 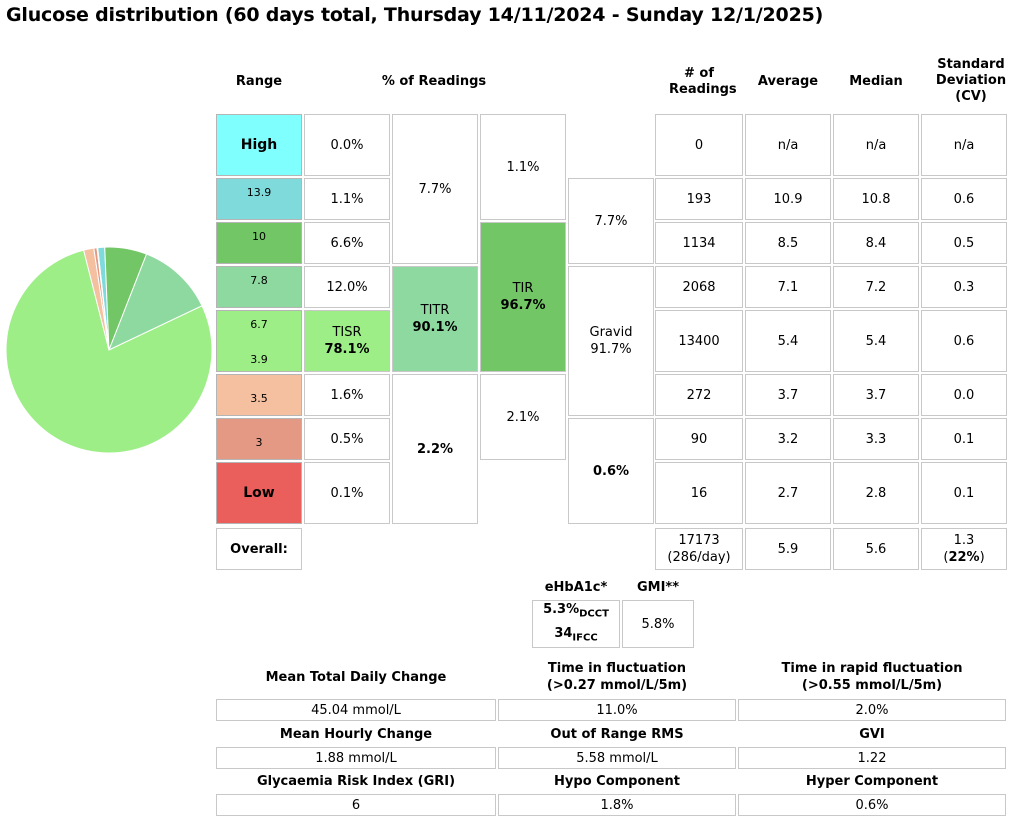 What do you see at coordinates (964, 557) in the screenshot?
I see `overall-cv: 22%` at bounding box center [964, 557].